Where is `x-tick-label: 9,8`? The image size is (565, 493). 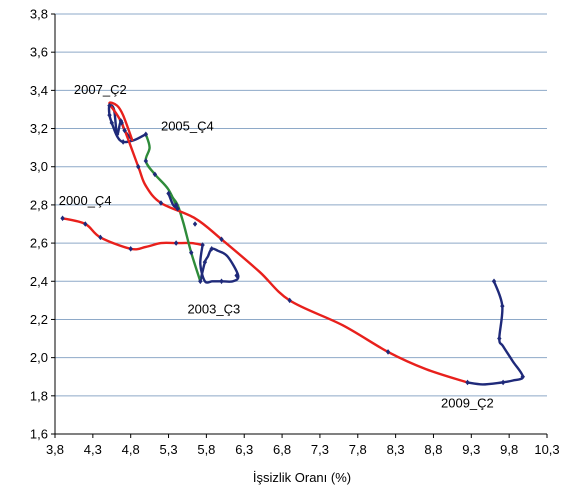 x-tick-label: 9,8 is located at coordinates (509, 449).